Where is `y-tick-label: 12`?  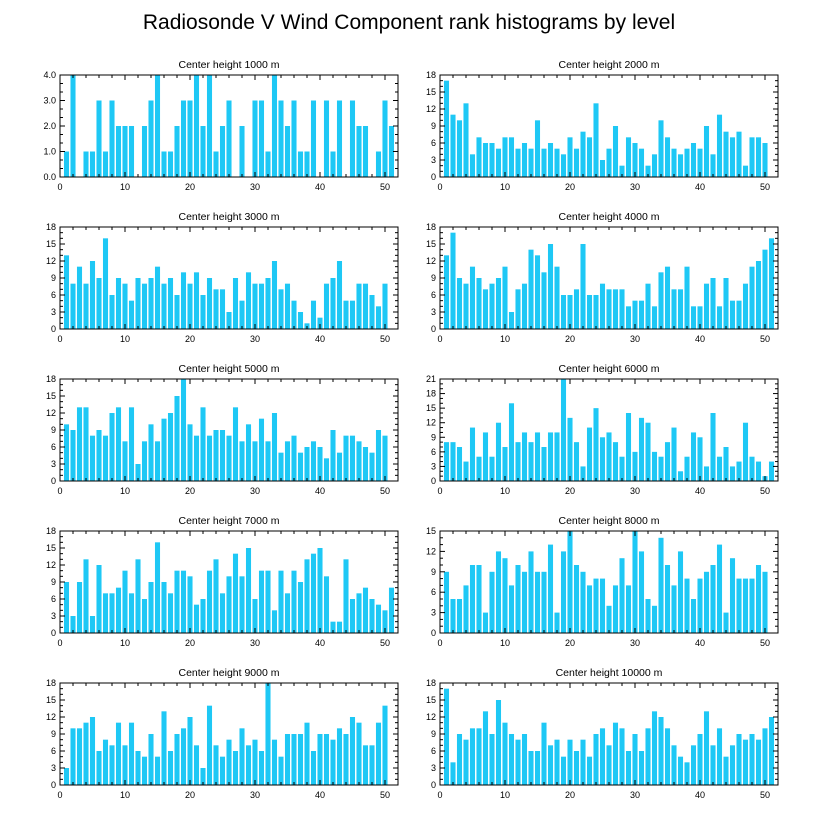
y-tick-label: 12 is located at coordinates (51, 261).